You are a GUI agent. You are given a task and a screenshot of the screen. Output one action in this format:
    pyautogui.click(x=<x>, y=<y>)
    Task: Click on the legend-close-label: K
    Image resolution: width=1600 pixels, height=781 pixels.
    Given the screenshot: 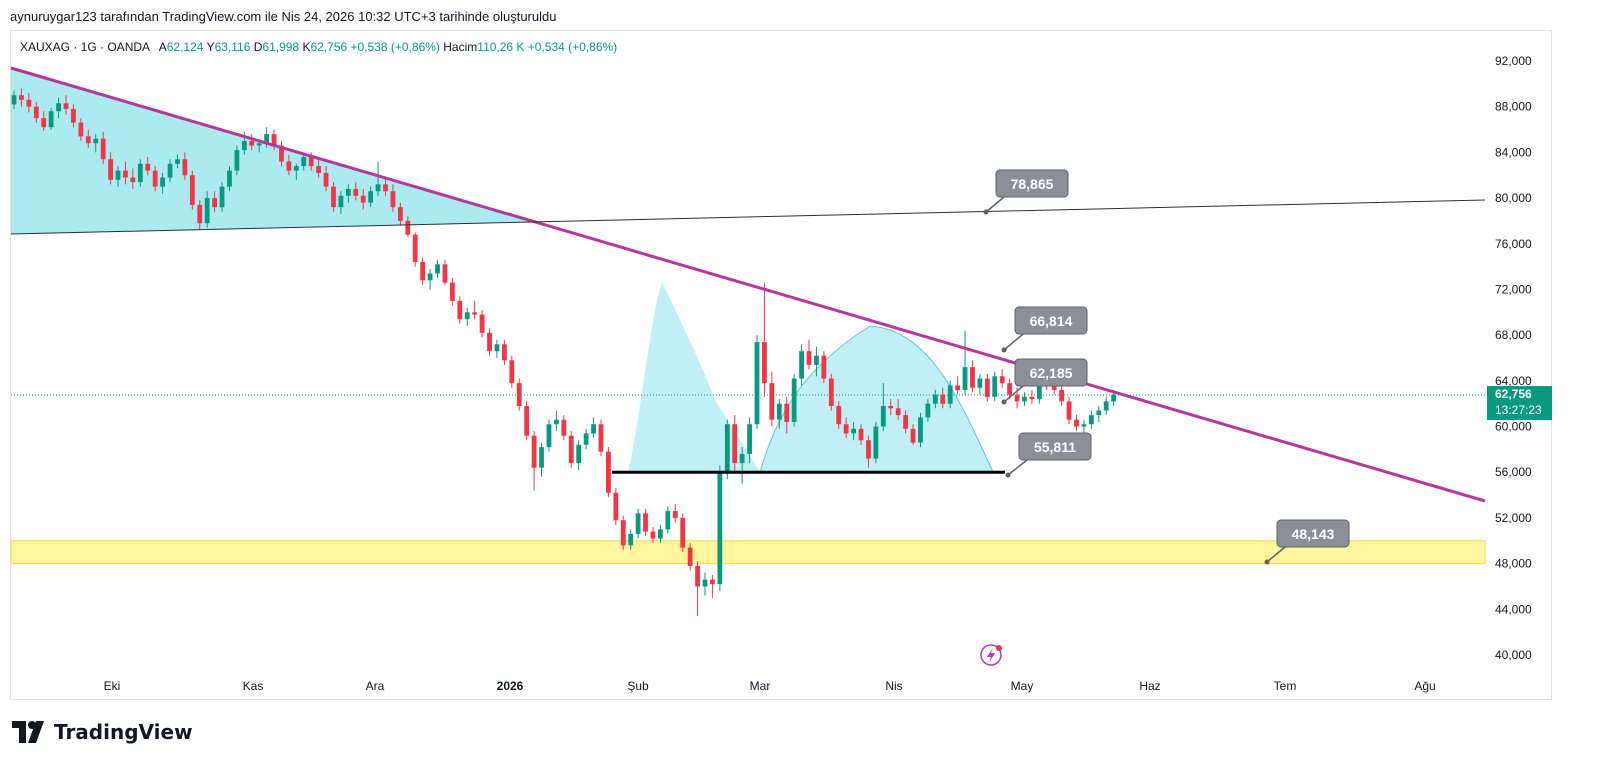 What is the action you would take?
    pyautogui.click(x=306, y=47)
    